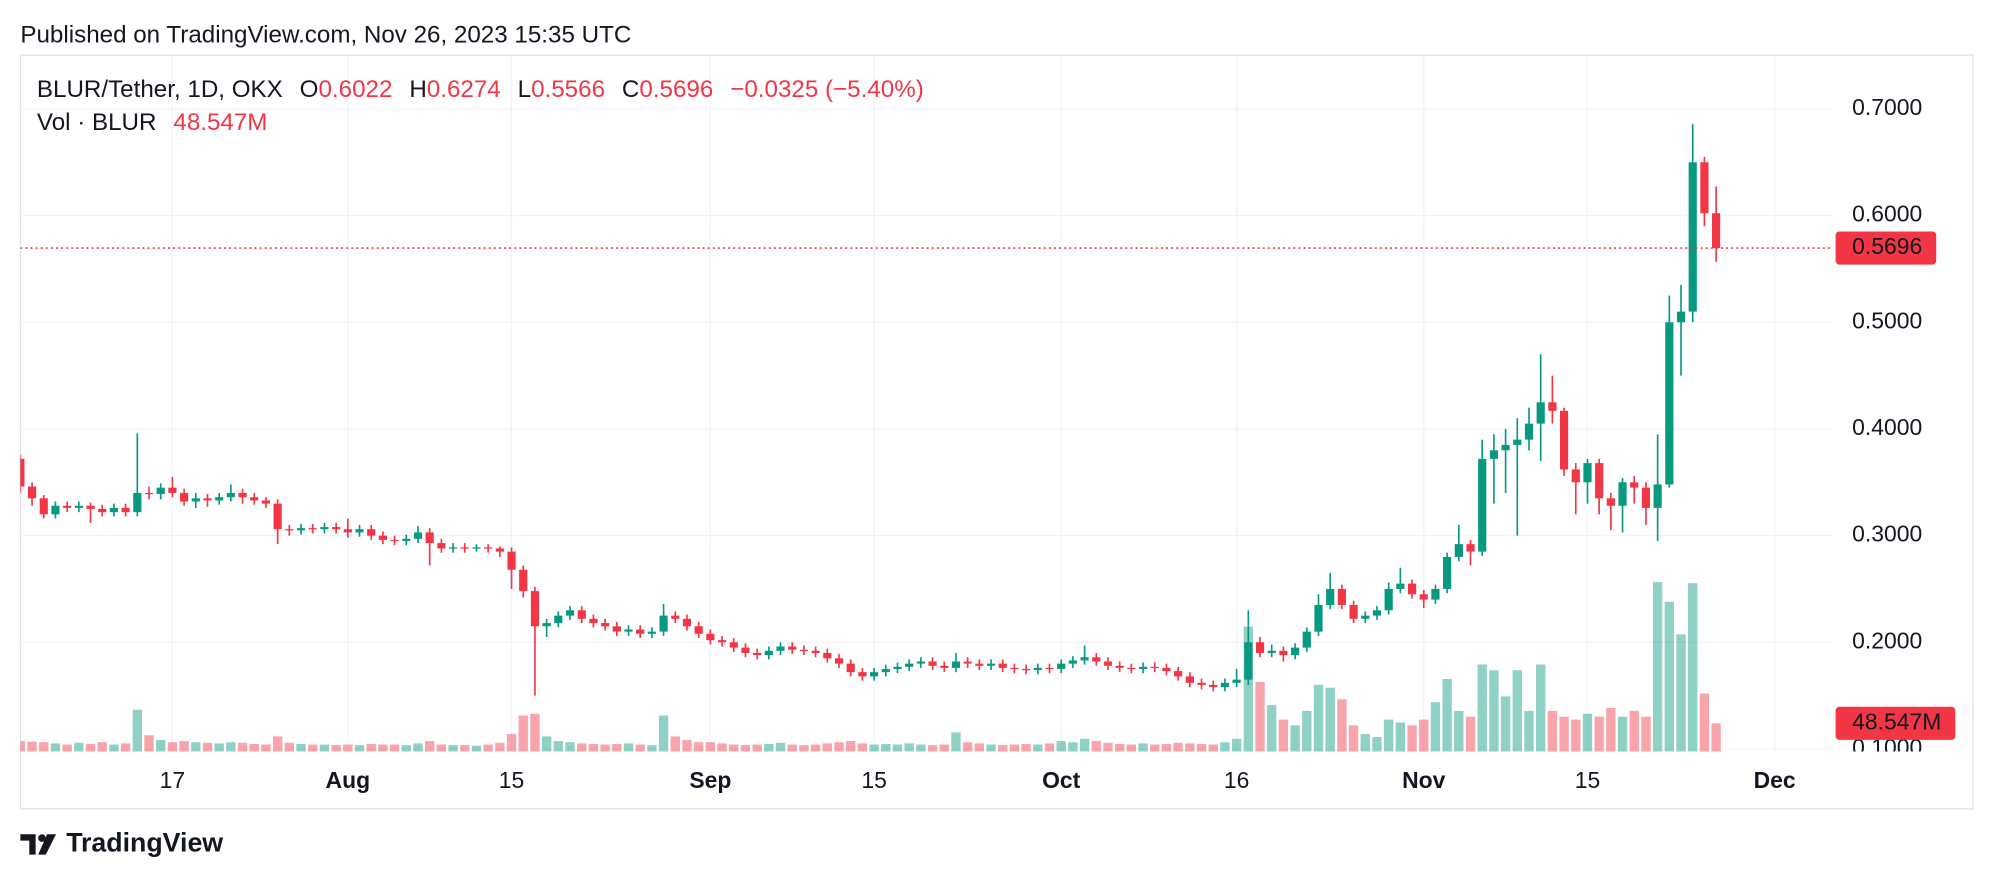 This screenshot has width=1996, height=878. Describe the element at coordinates (676, 89) in the screenshot. I see `ohlc-value: 0.5696` at that location.